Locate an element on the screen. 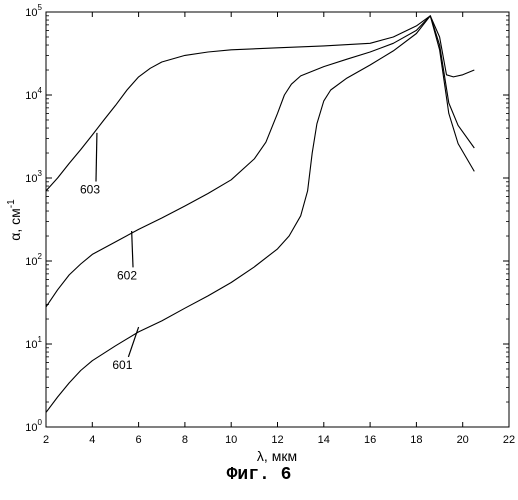 The height and width of the screenshot is (500, 518). y-tick-label: 10¹ is located at coordinates (33, 343).